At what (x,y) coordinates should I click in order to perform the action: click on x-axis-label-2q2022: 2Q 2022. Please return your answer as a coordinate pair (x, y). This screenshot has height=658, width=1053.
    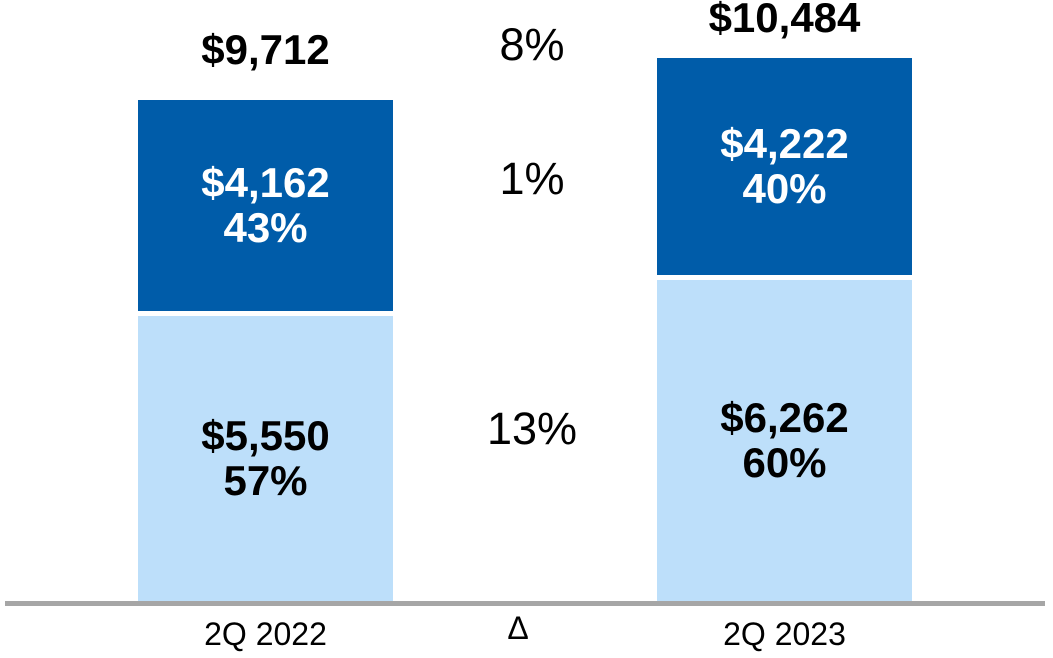
    Looking at the image, I should click on (265, 634).